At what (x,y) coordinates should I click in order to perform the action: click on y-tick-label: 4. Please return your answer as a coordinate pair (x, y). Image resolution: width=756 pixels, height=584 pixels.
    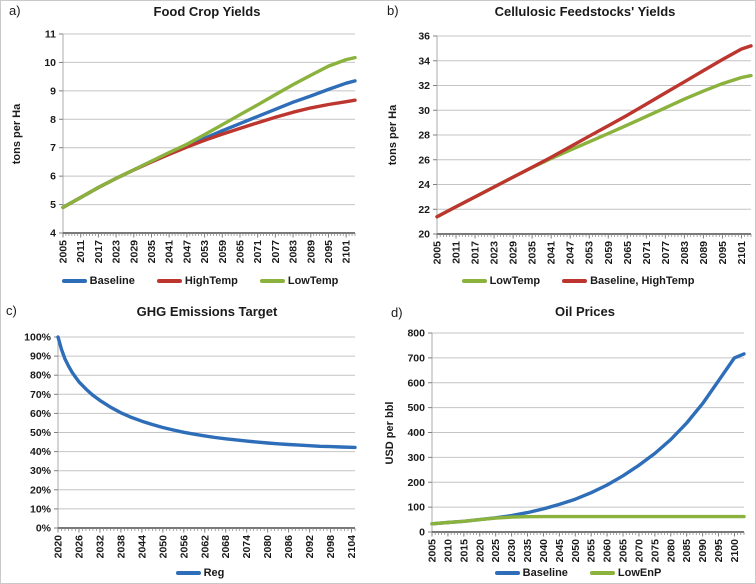
    Looking at the image, I should click on (53, 234).